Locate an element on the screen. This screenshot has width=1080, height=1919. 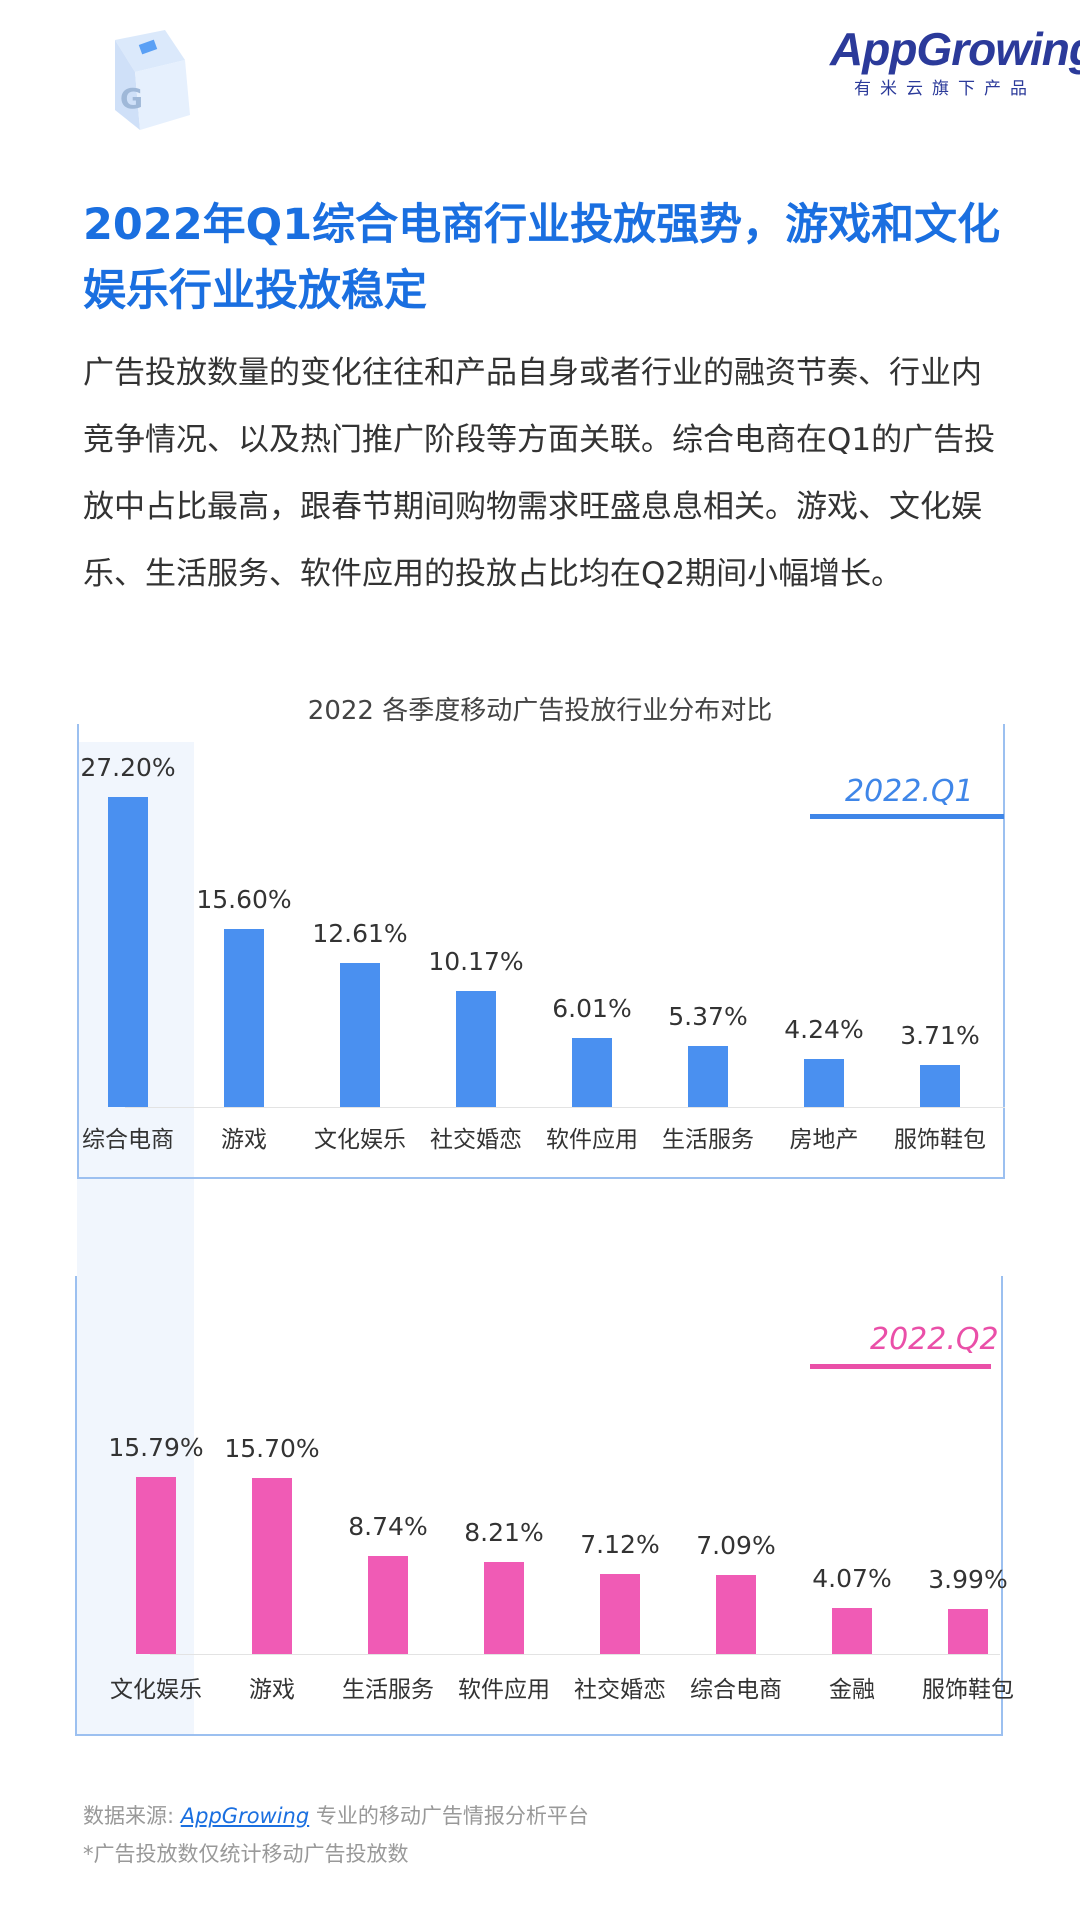
source-suffix: 专业的移动广告情报分析平台 is located at coordinates (449, 1816).